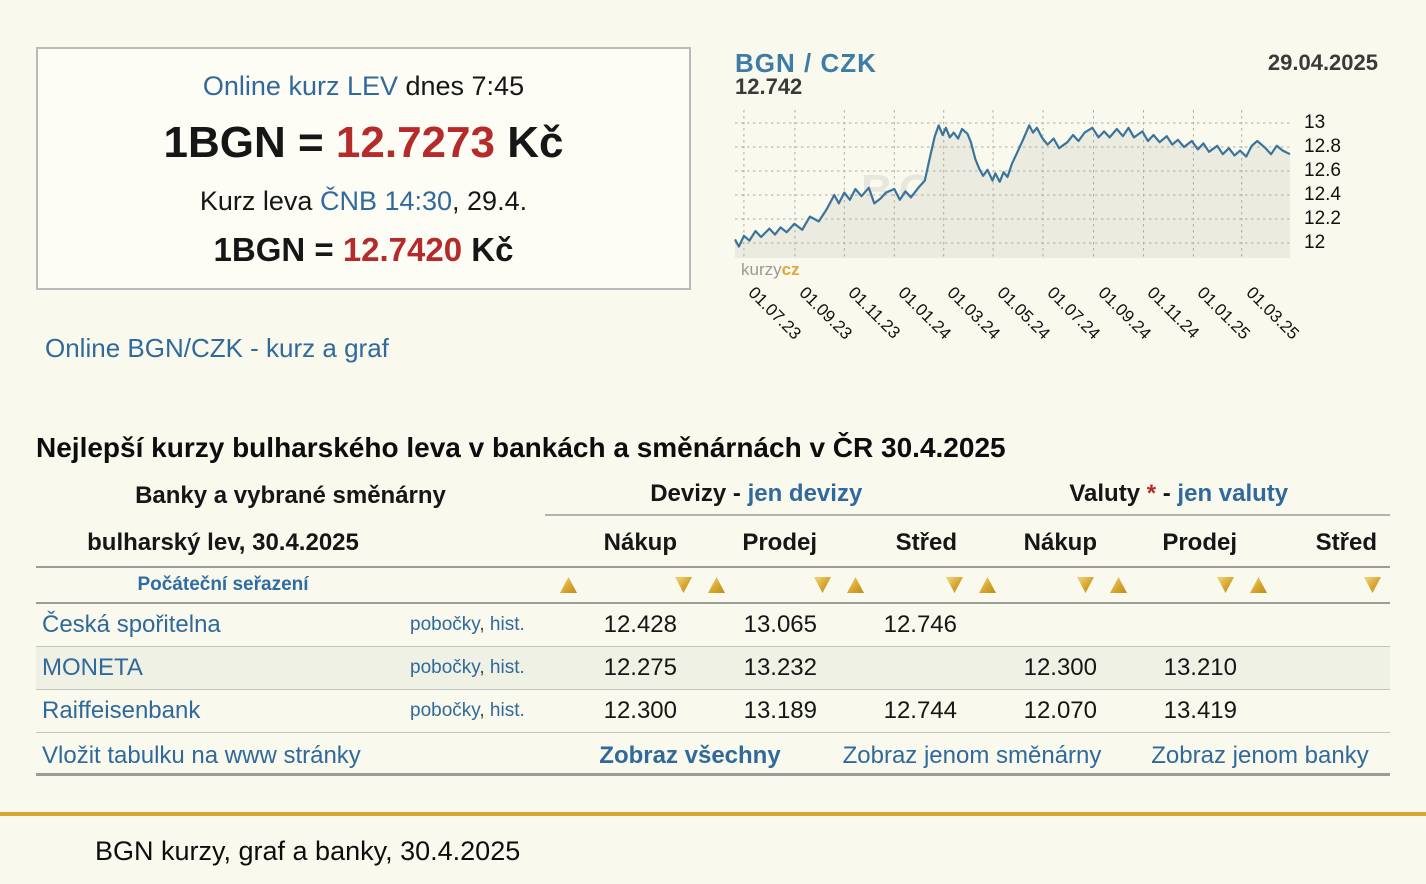  I want to click on kurzy-cz-logo: kurzycz, so click(770, 270).